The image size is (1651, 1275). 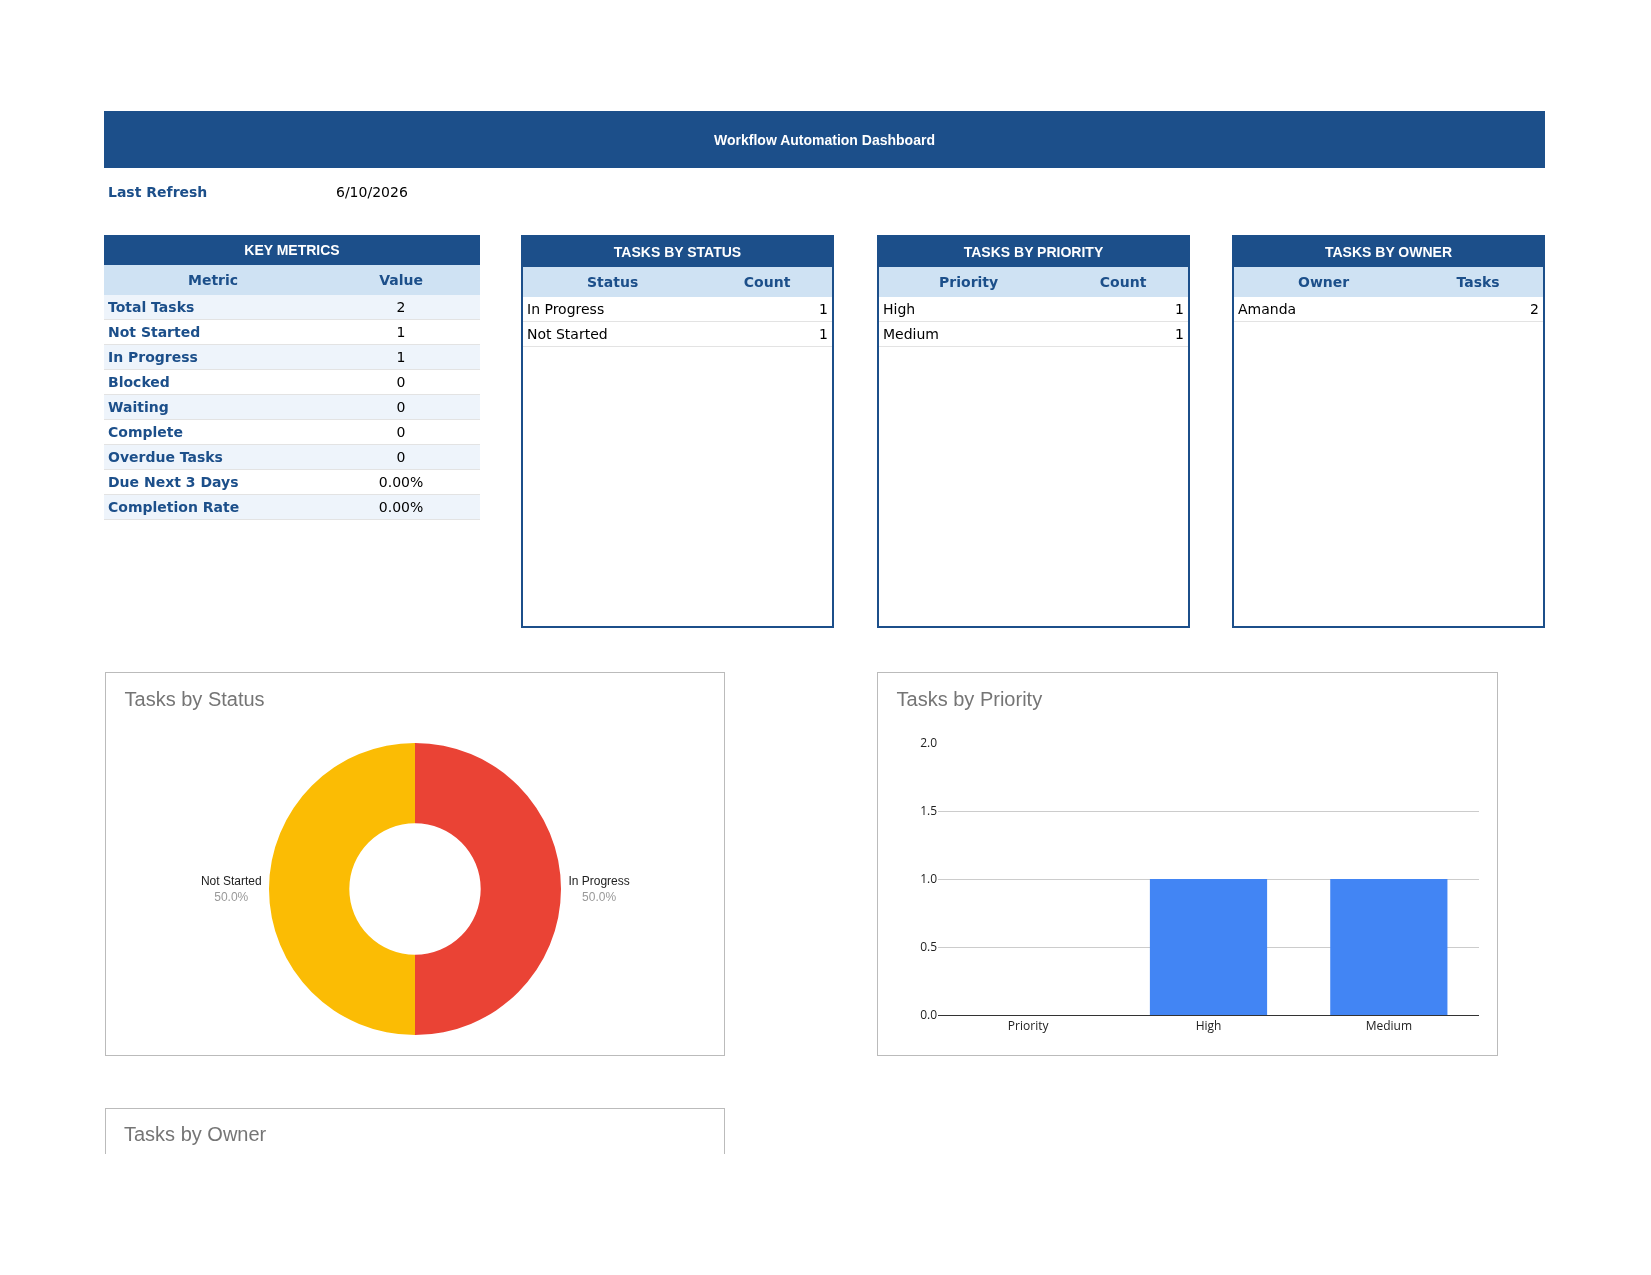 I want to click on chart-title: Tasks by Status, so click(x=194, y=699).